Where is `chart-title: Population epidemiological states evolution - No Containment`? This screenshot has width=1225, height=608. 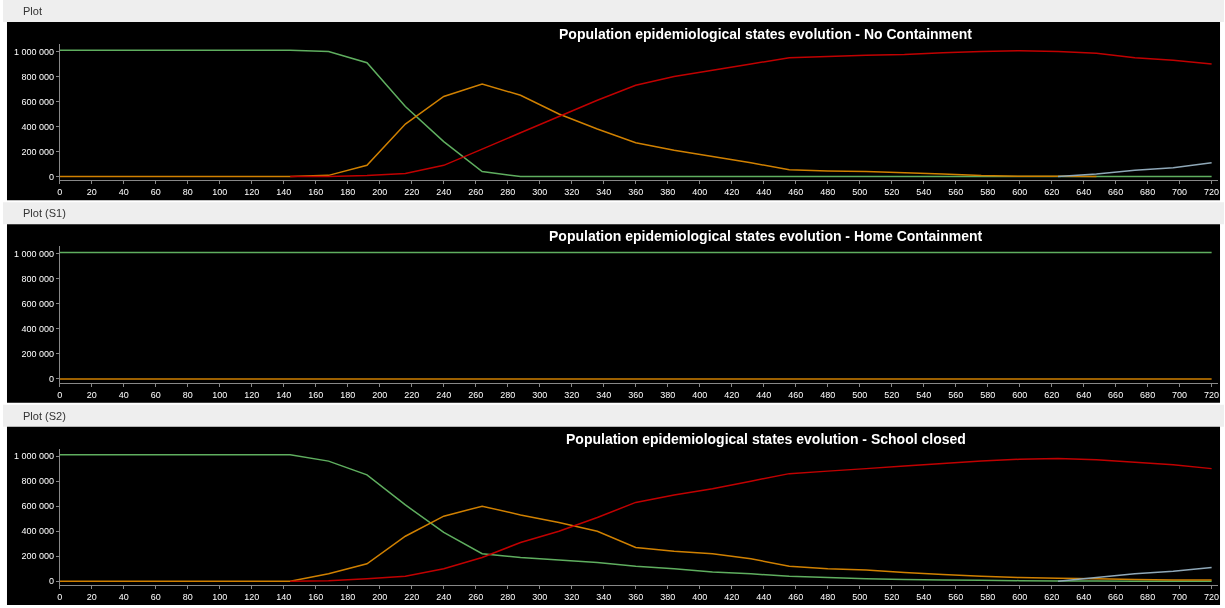 chart-title: Population epidemiological states evolution - No Containment is located at coordinates (766, 34).